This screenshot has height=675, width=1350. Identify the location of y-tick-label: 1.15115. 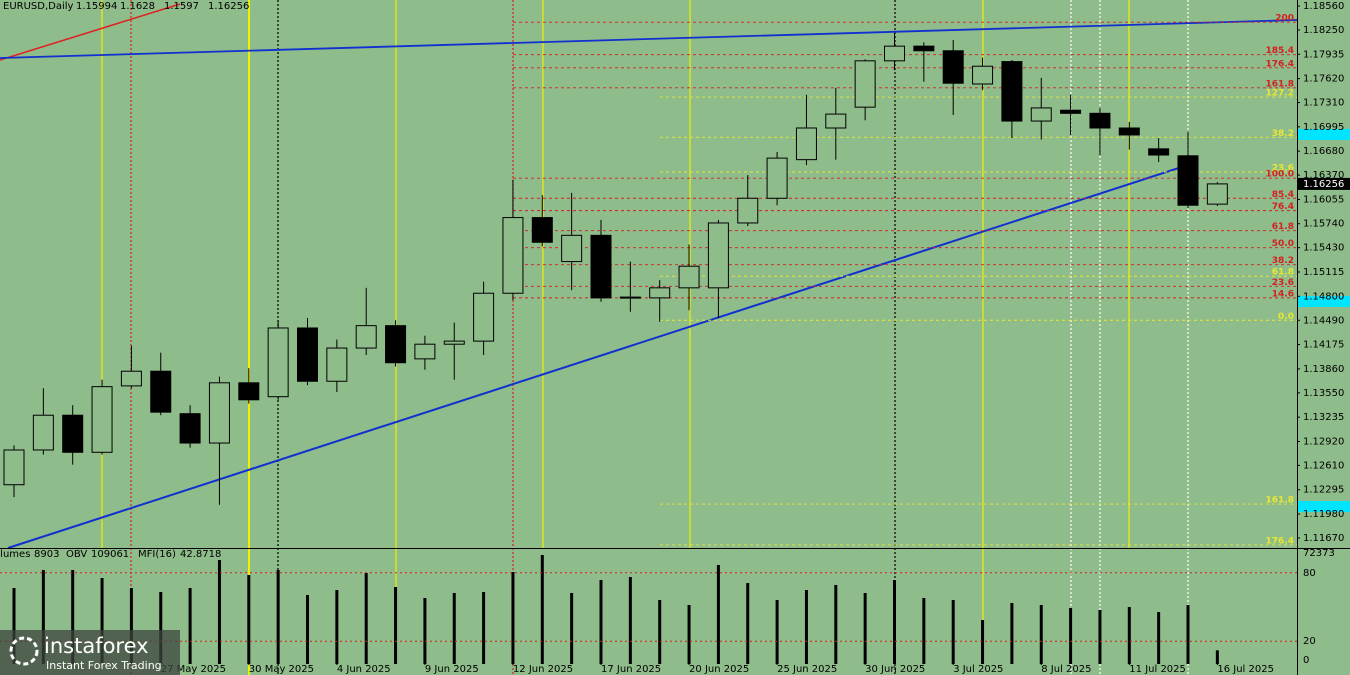
(1323, 272).